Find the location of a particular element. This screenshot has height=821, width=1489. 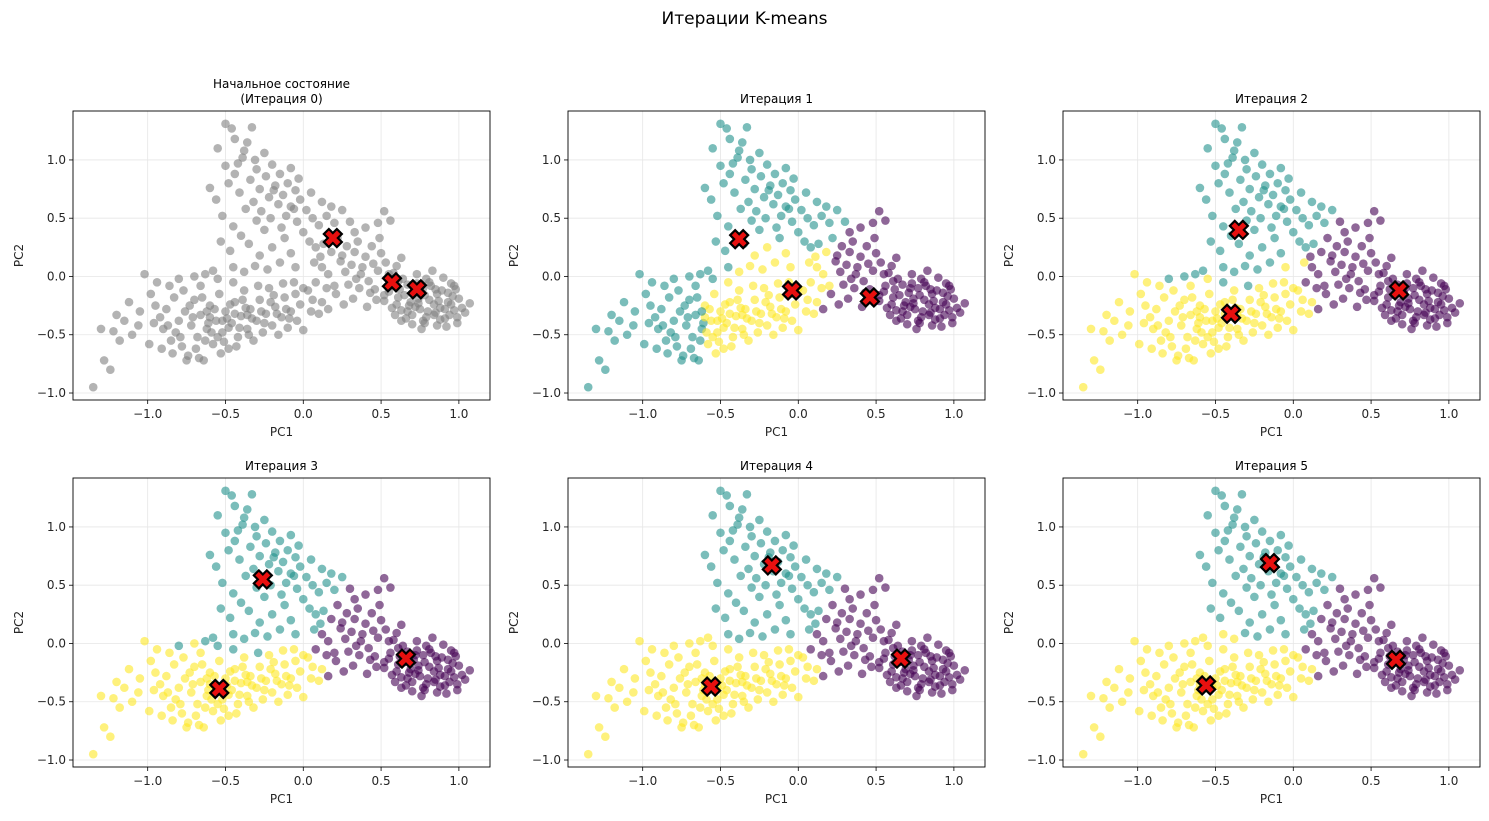

y-tick-label: −1.0 is located at coordinates (1041, 393).